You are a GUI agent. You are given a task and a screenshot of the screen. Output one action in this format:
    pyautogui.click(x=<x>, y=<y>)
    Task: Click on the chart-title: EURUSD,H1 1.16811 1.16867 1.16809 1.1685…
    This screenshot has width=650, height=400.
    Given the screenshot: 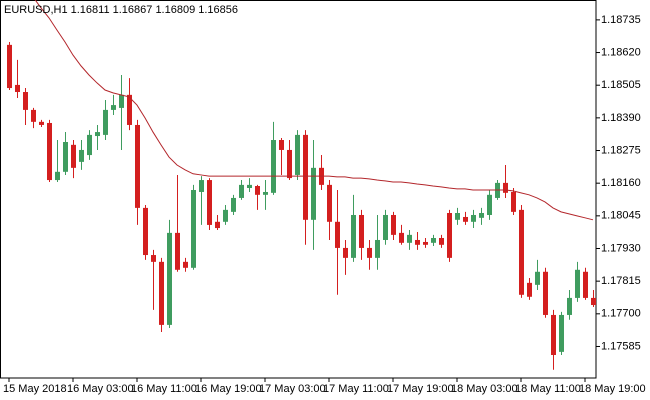 What is the action you would take?
    pyautogui.click(x=121, y=10)
    